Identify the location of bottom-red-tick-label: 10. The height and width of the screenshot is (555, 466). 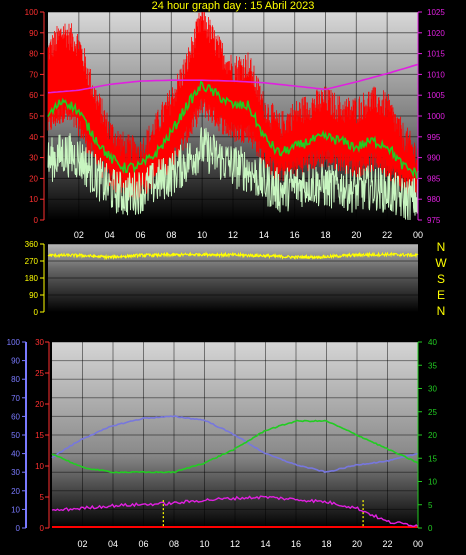
(39, 466).